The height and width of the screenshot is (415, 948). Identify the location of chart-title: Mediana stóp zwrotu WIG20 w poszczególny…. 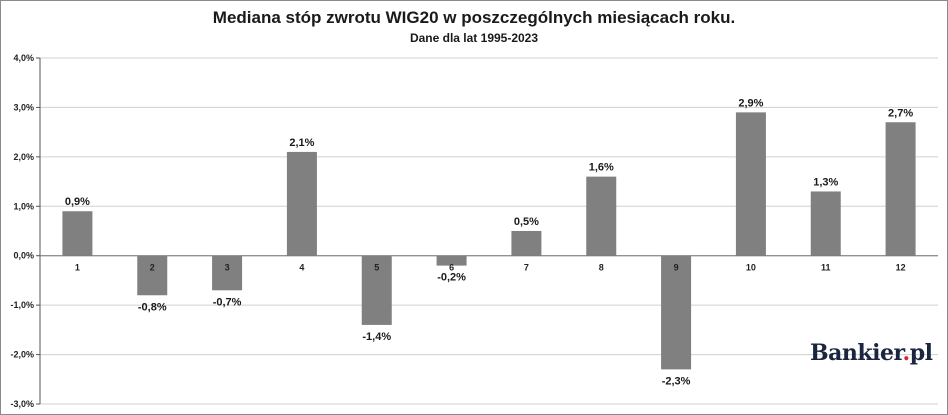
(474, 17).